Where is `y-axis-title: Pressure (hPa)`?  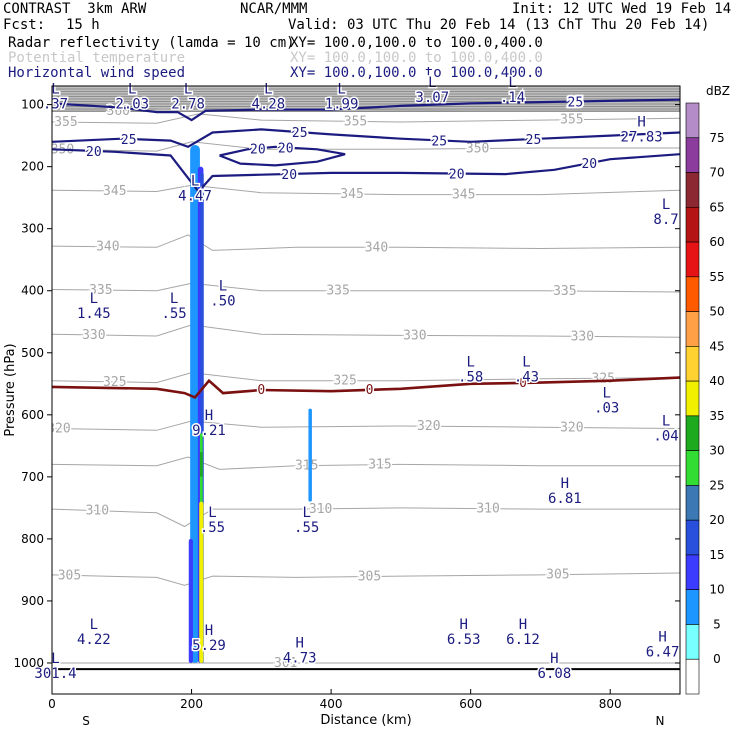 y-axis-title: Pressure (hPa) is located at coordinates (10, 389).